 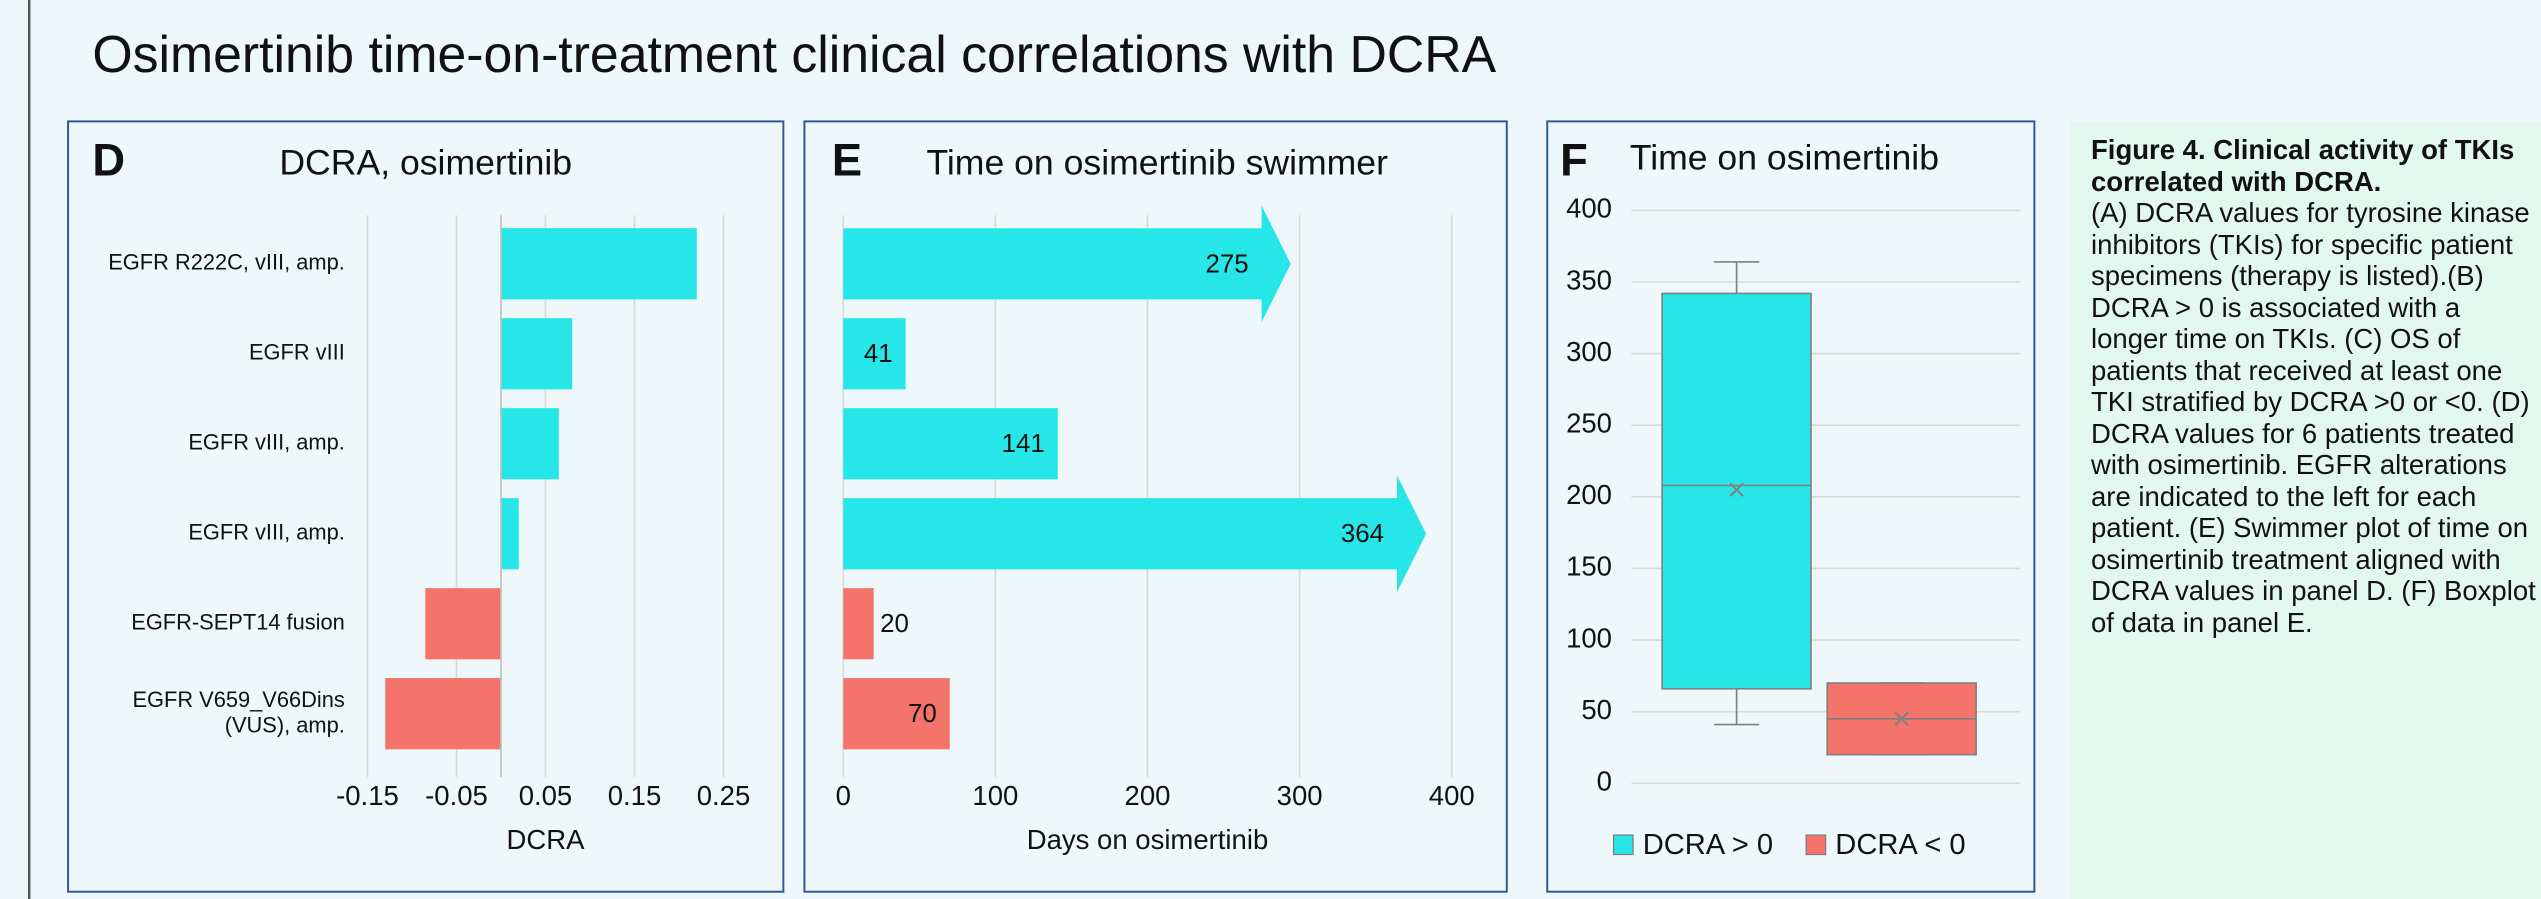 I want to click on category-label: EGFR vIII, so click(x=297, y=352).